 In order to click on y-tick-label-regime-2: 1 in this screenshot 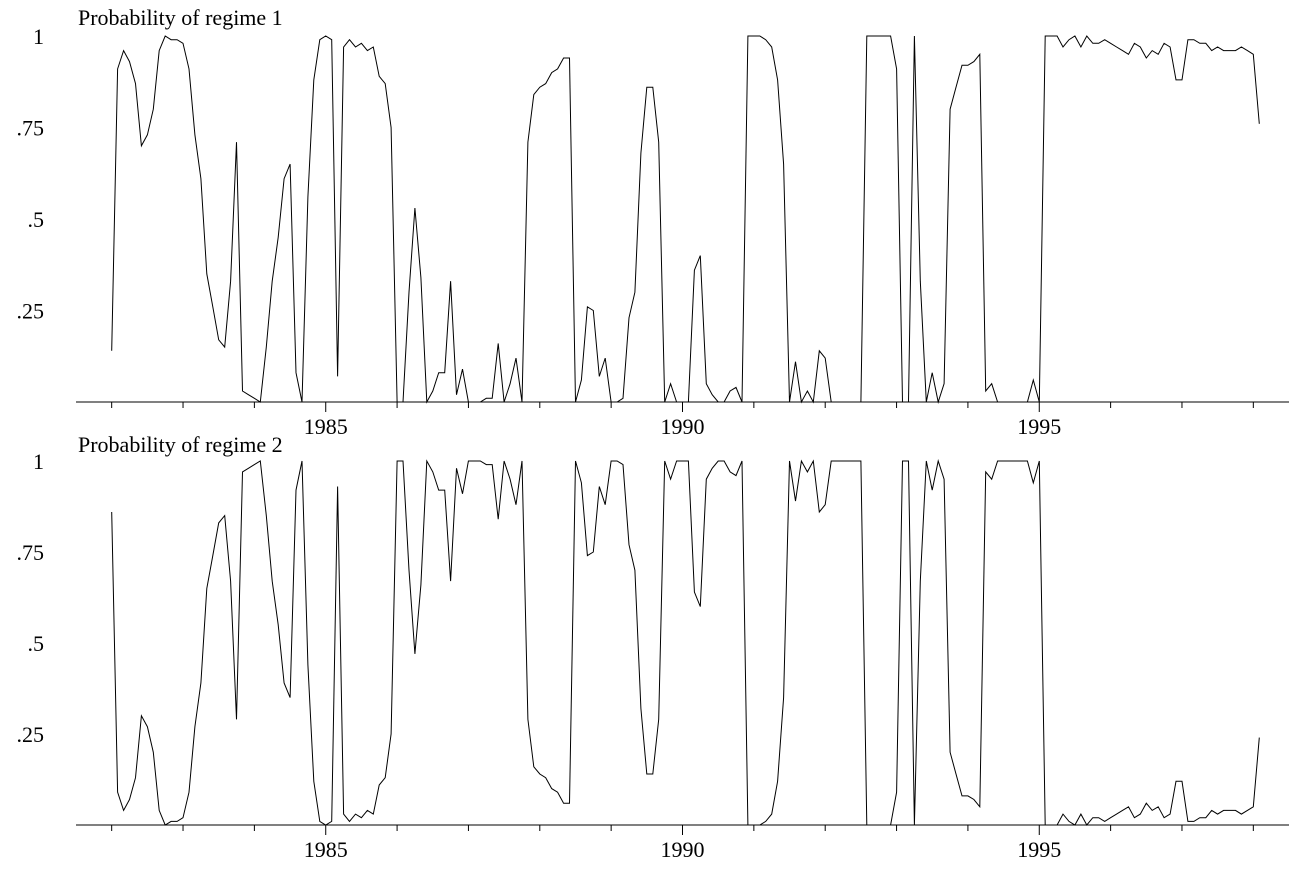, I will do `click(38, 461)`.